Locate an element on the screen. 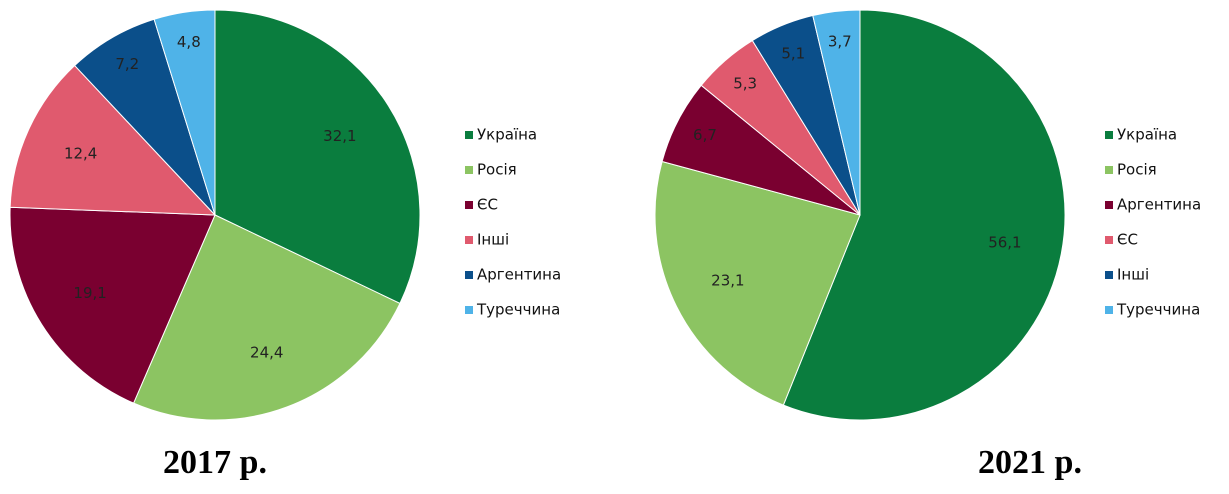 This screenshot has width=1229, height=494. data-label: 7,2 is located at coordinates (127, 64).